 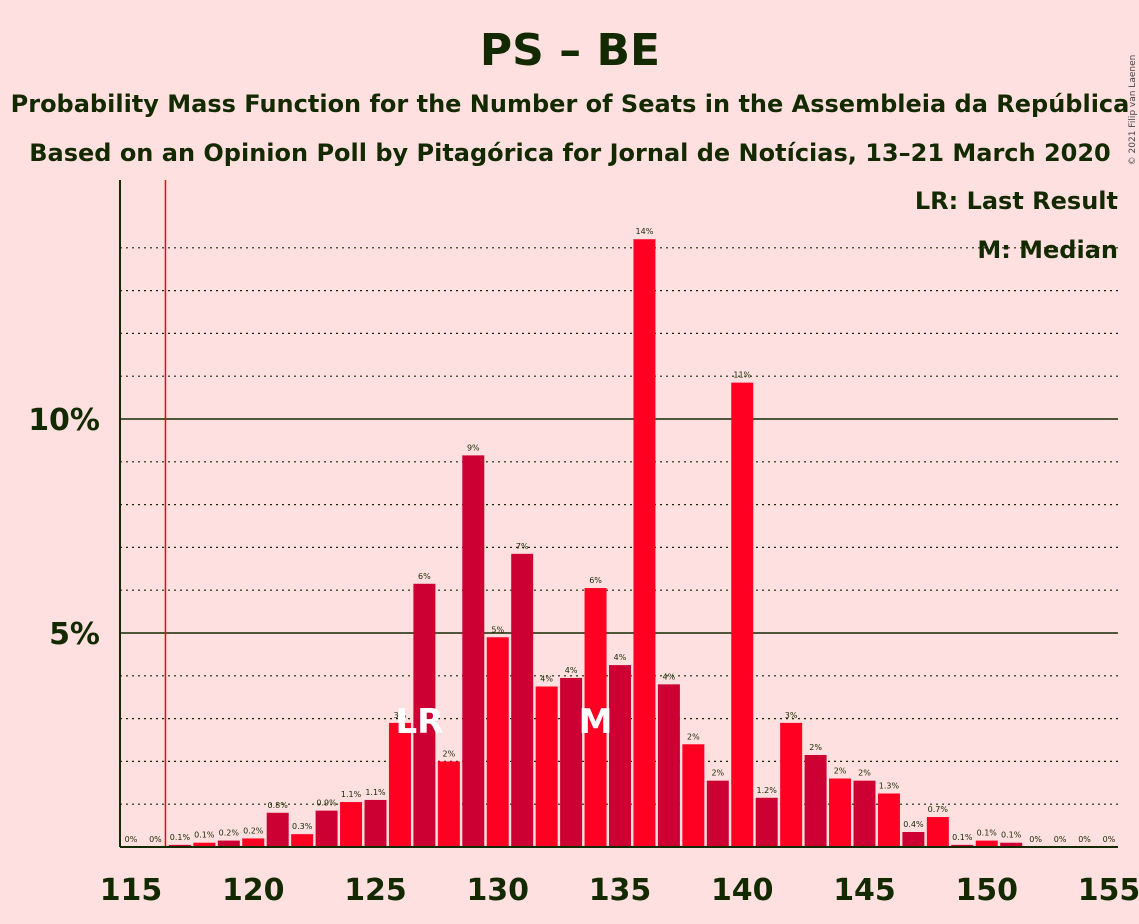 I want to click on y-tick-label-10: 10%, so click(x=64, y=420).